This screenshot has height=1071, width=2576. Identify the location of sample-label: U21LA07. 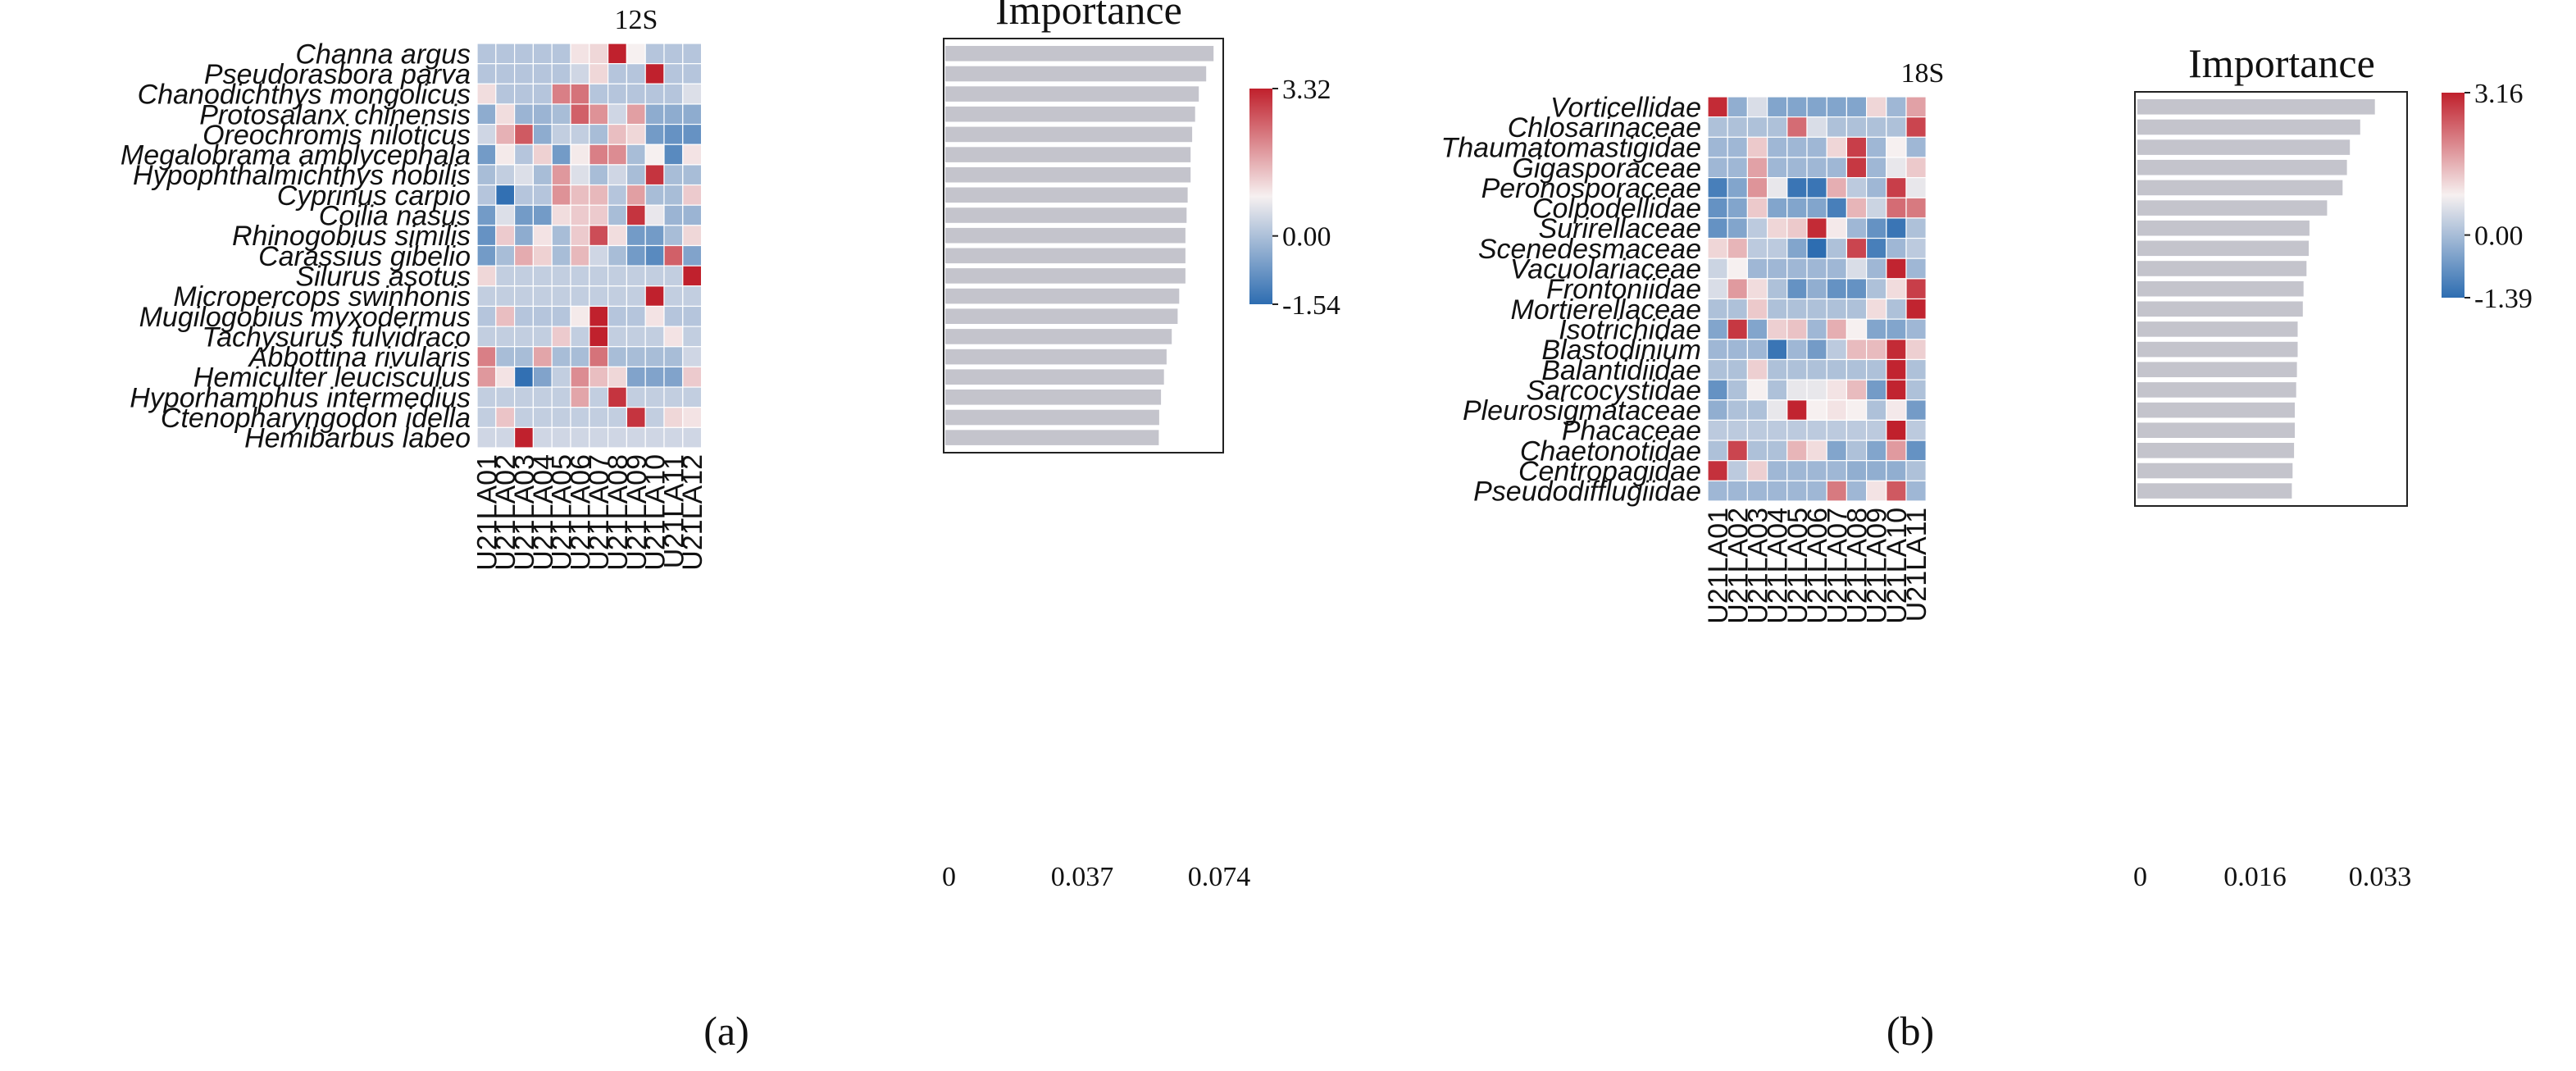
(1838, 566).